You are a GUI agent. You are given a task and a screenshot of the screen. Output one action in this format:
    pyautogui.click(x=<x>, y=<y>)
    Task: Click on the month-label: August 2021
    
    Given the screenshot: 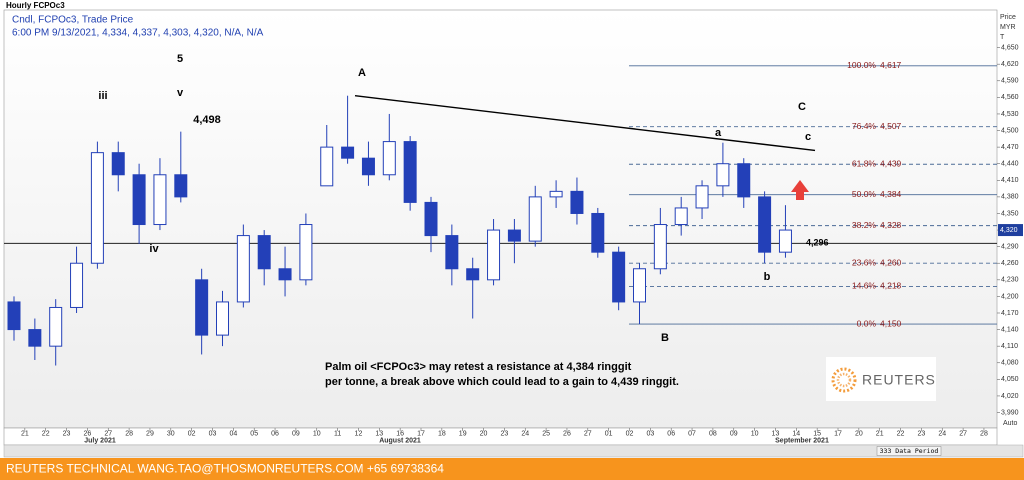 What is the action you would take?
    pyautogui.click(x=400, y=440)
    